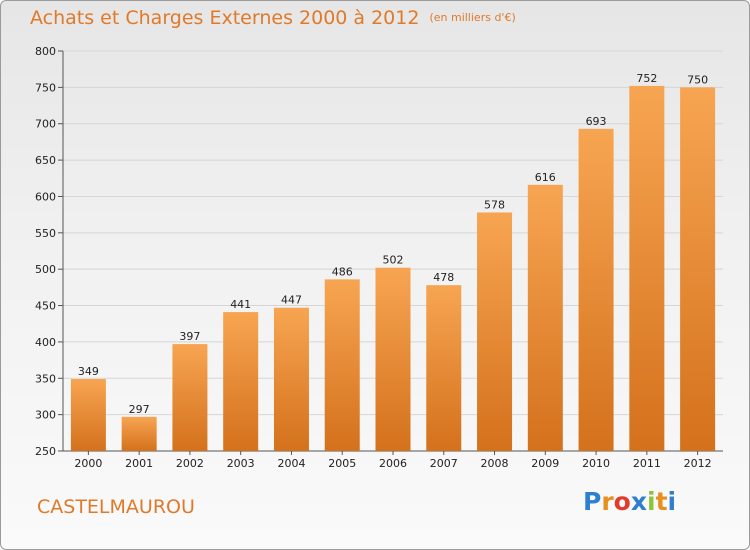 The height and width of the screenshot is (550, 750). I want to click on value-label-2004: 447, so click(291, 300).